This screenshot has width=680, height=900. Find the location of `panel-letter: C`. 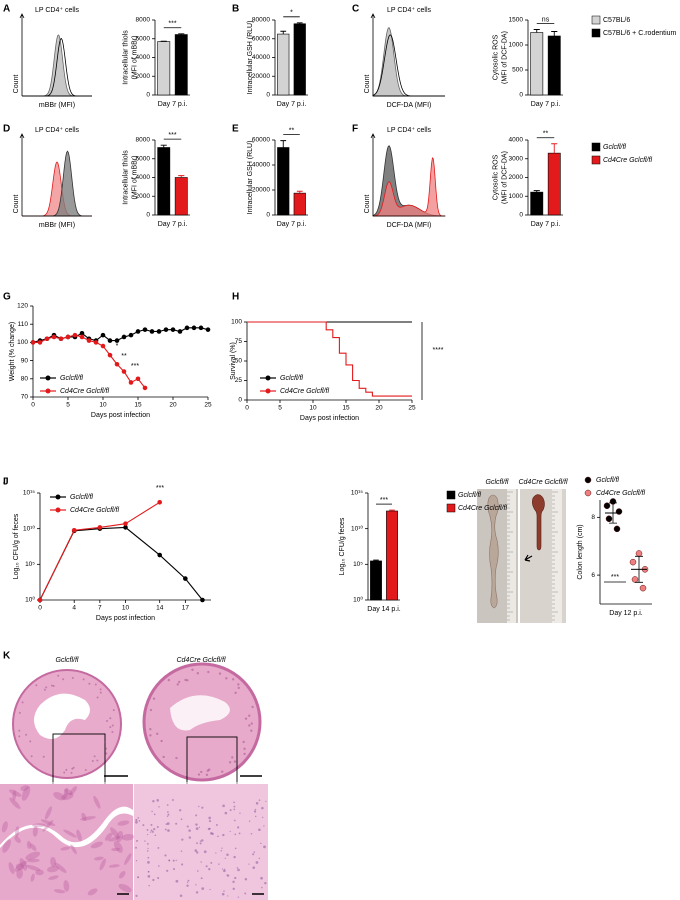

panel-letter: C is located at coordinates (355, 9).